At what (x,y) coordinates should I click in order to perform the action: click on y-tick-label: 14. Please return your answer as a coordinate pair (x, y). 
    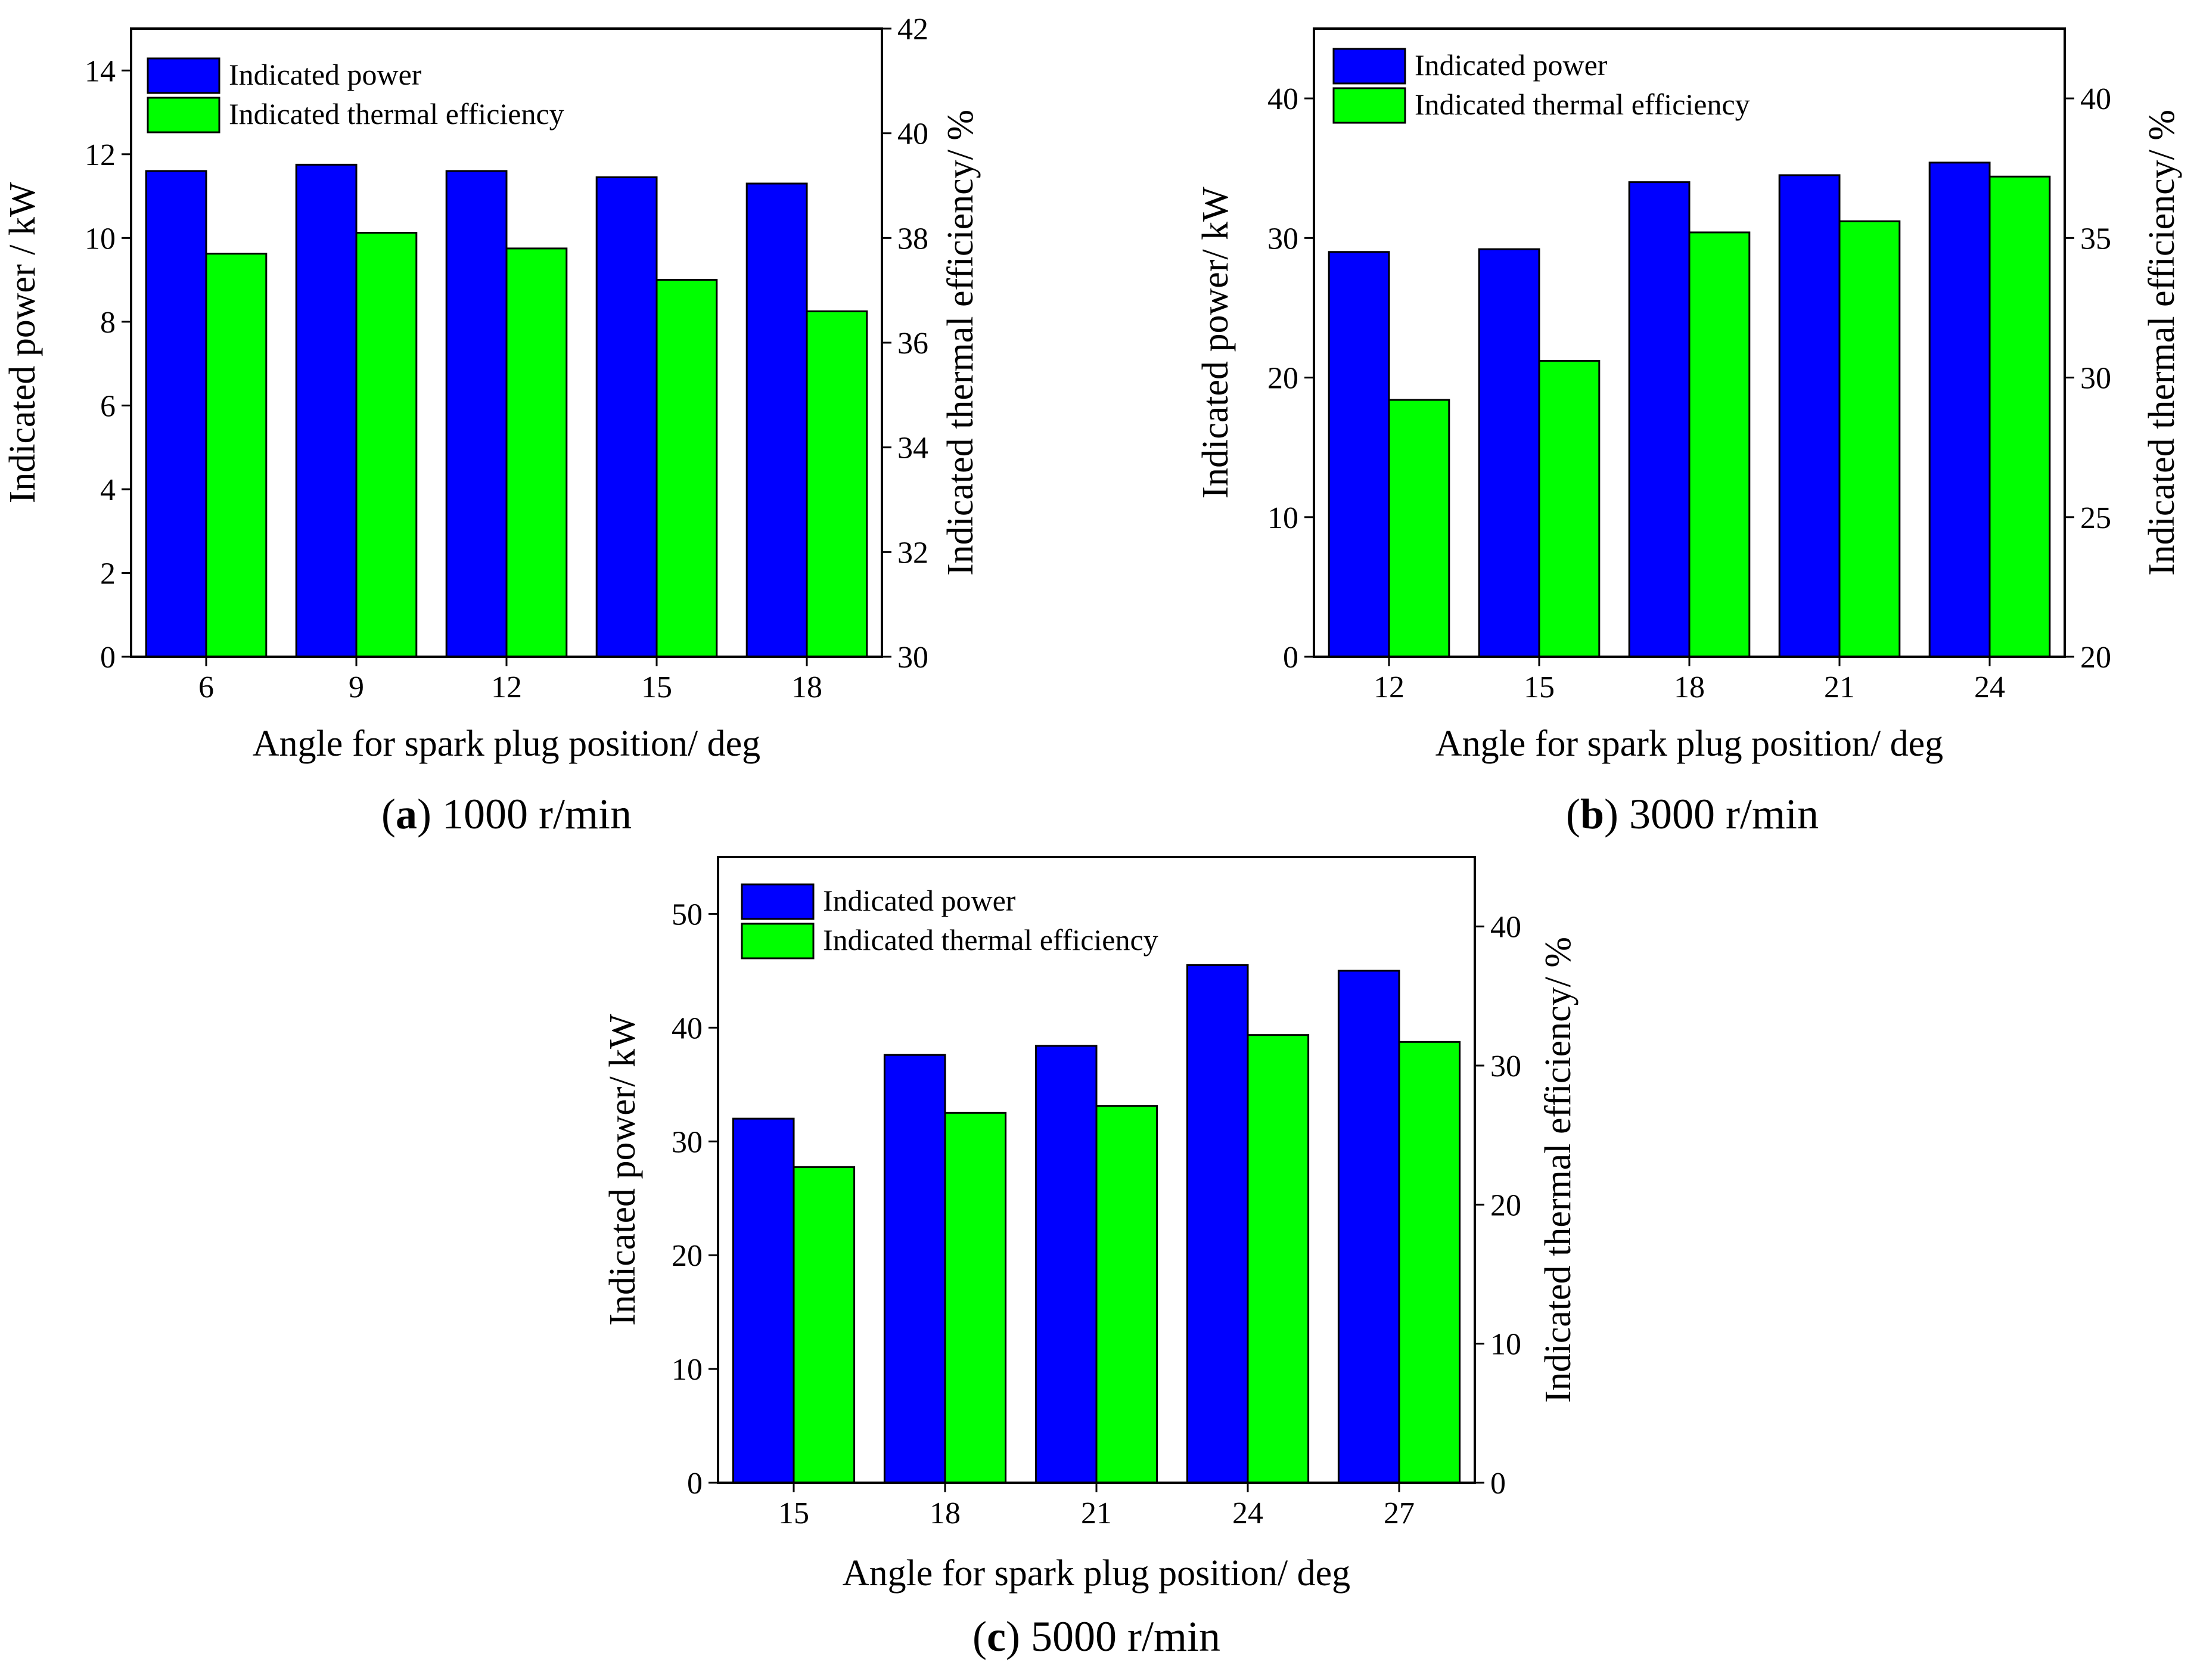
    Looking at the image, I should click on (100, 71).